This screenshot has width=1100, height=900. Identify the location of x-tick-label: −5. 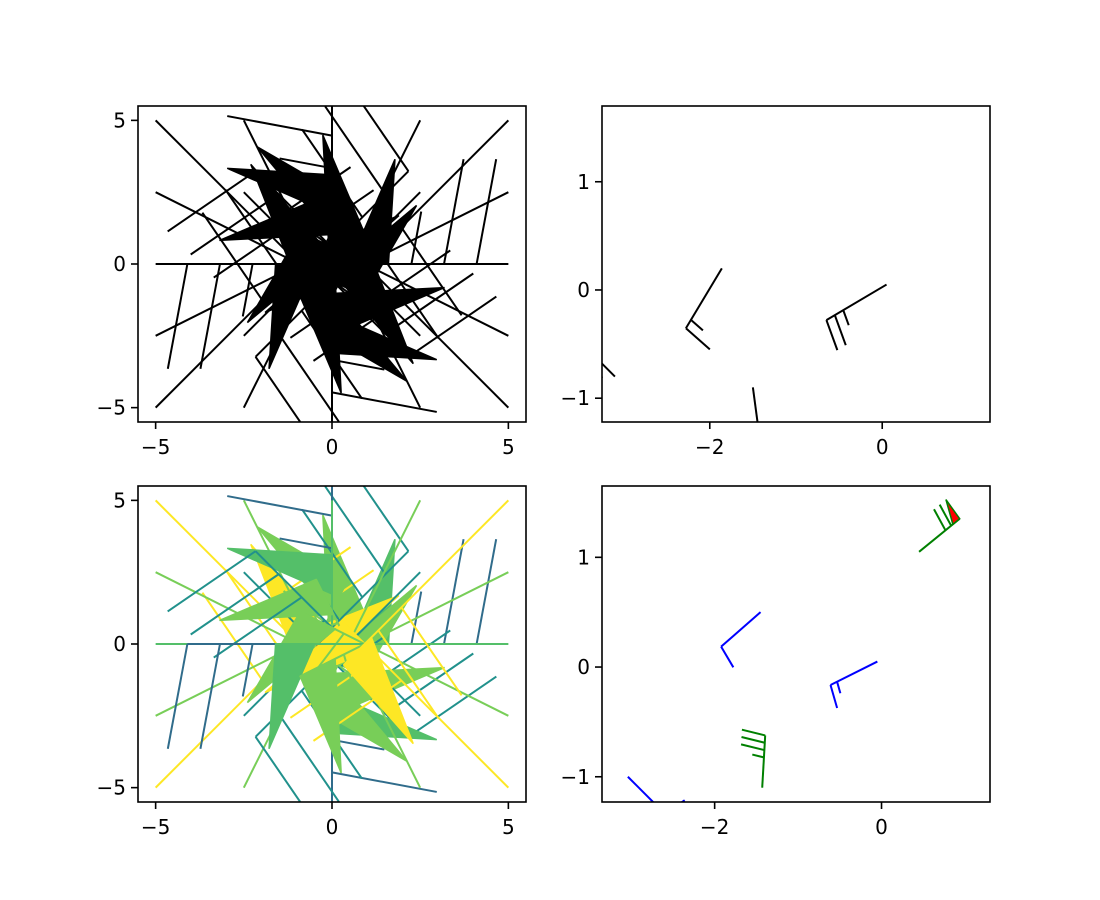
(155, 447).